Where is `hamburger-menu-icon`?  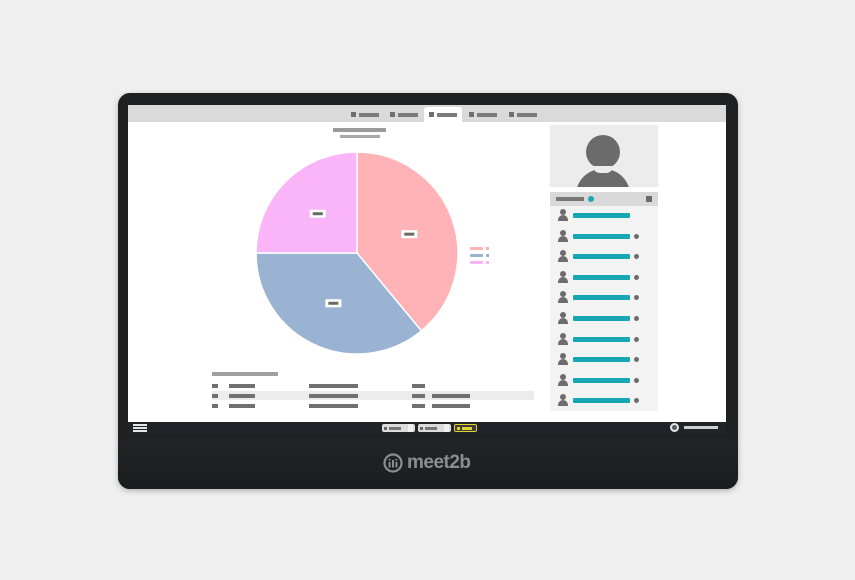 hamburger-menu-icon is located at coordinates (140, 428).